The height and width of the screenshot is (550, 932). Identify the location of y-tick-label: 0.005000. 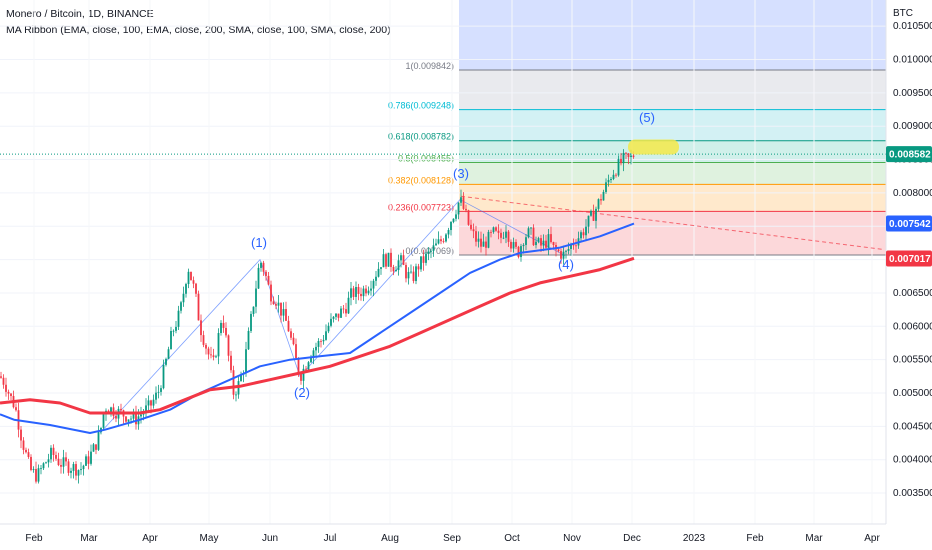
(912, 393).